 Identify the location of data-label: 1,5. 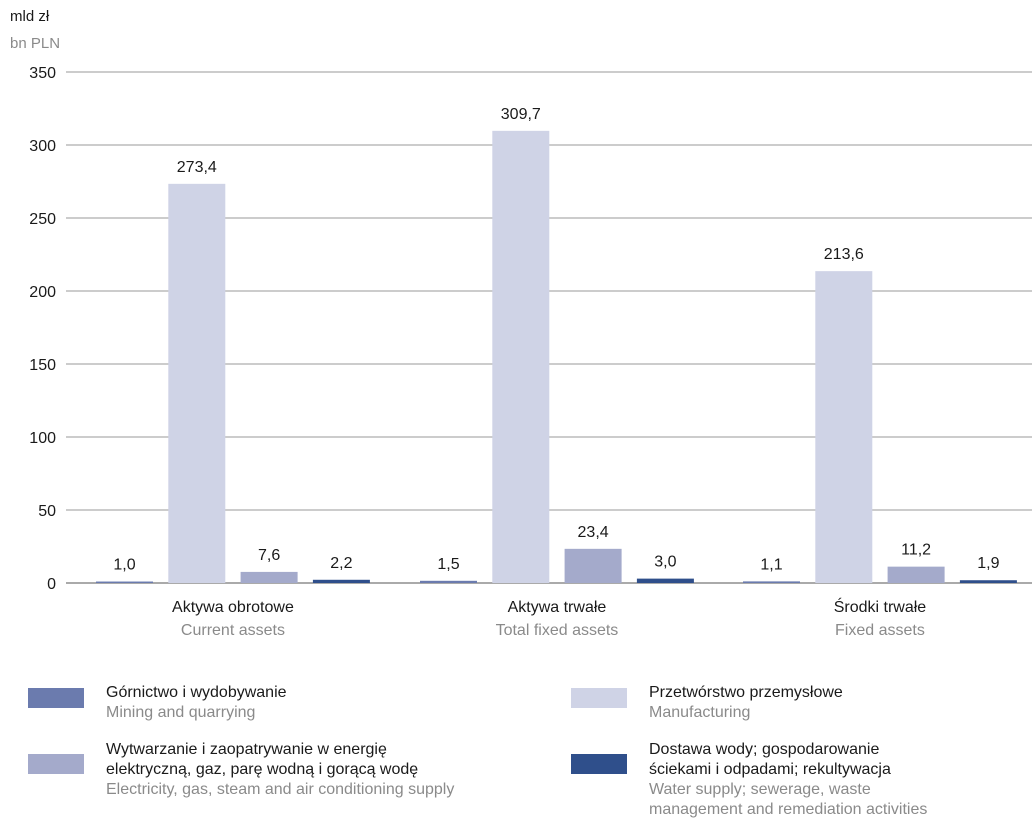
(448, 564).